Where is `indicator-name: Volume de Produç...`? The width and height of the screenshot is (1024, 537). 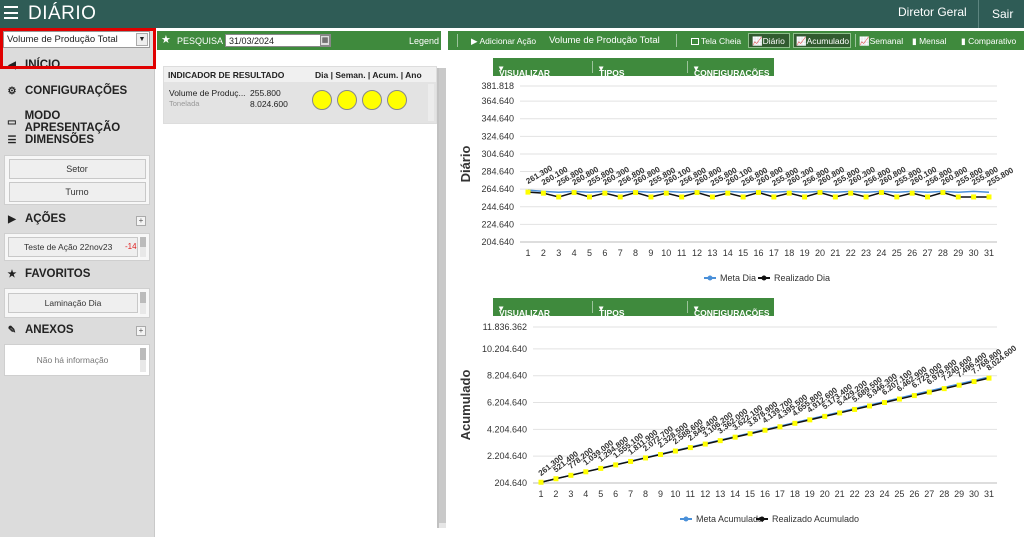
indicator-name: Volume de Produç... is located at coordinates (207, 93).